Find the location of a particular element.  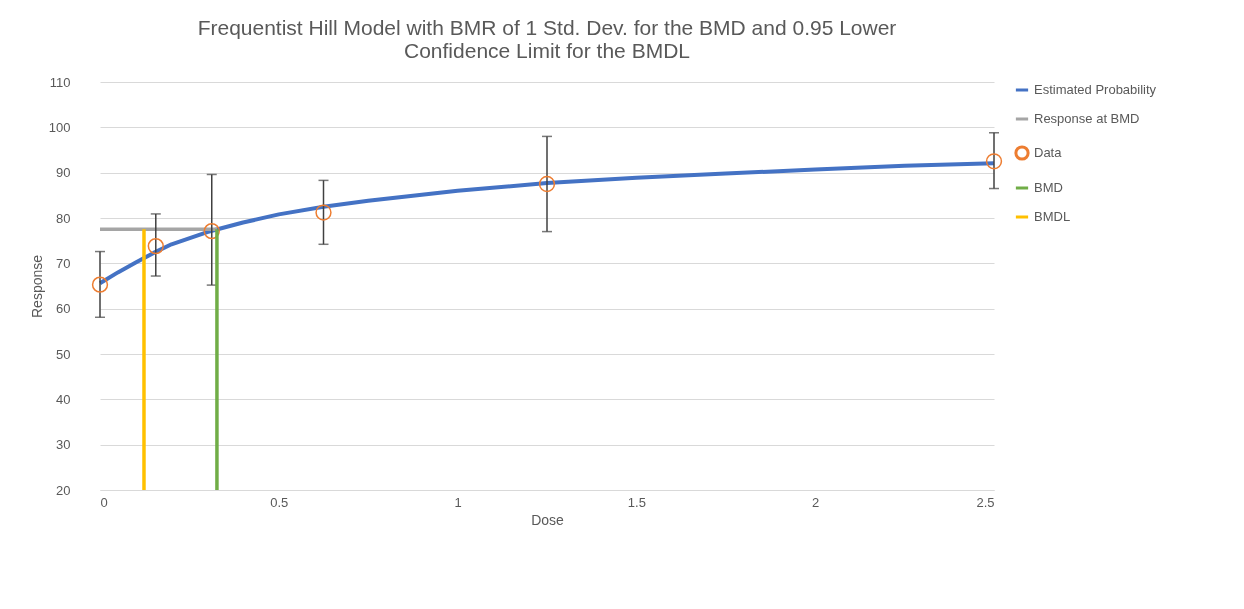

y-tick-label: 70 is located at coordinates (63, 263).